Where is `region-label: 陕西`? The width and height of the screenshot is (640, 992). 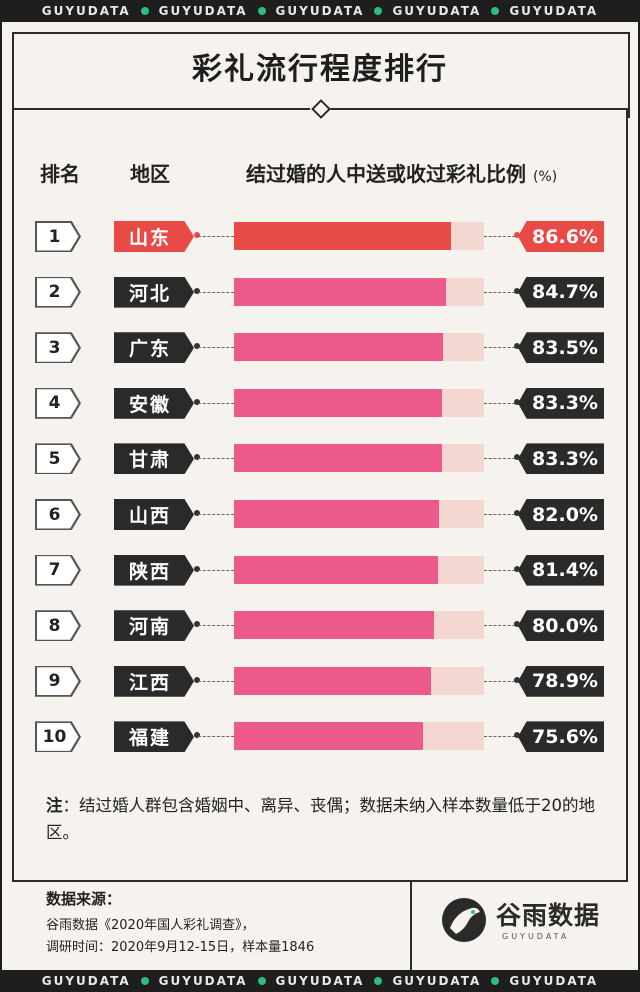 region-label: 陕西 is located at coordinates (154, 570).